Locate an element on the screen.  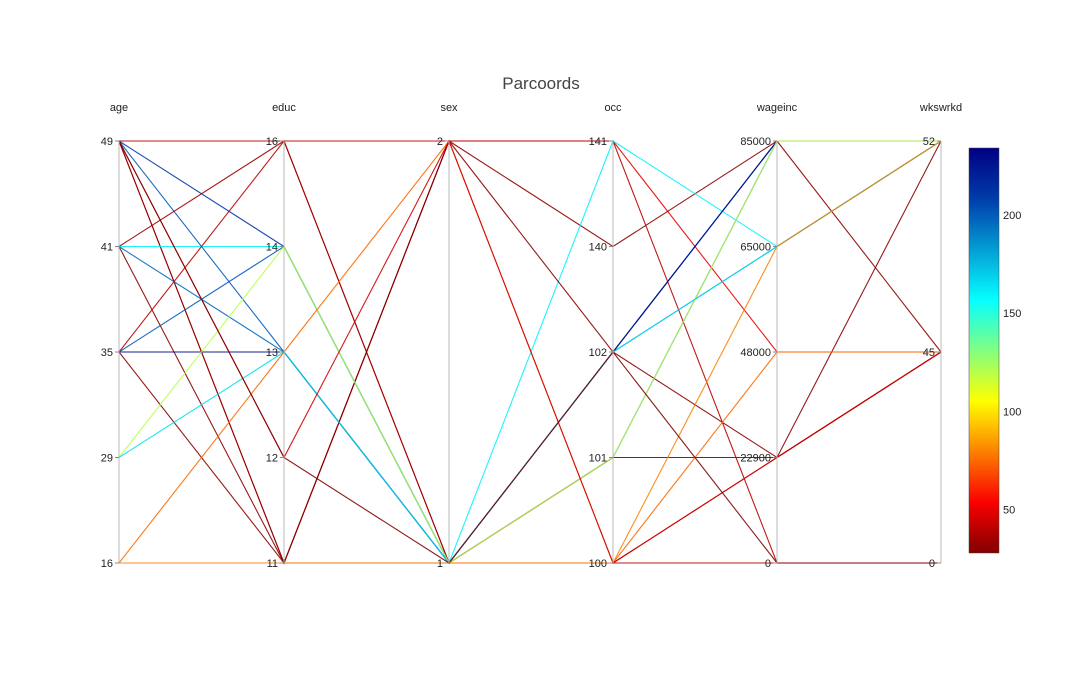
colorbar-gradient is located at coordinates (984, 350).